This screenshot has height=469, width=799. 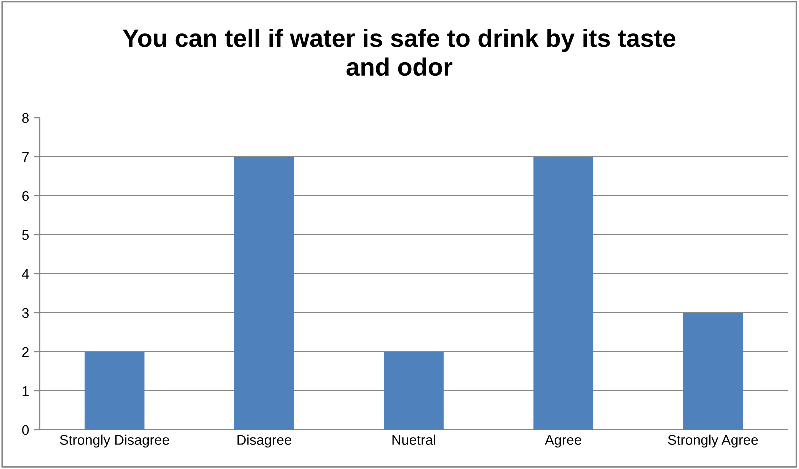 What do you see at coordinates (25, 352) in the screenshot?
I see `y-tick-label: 2` at bounding box center [25, 352].